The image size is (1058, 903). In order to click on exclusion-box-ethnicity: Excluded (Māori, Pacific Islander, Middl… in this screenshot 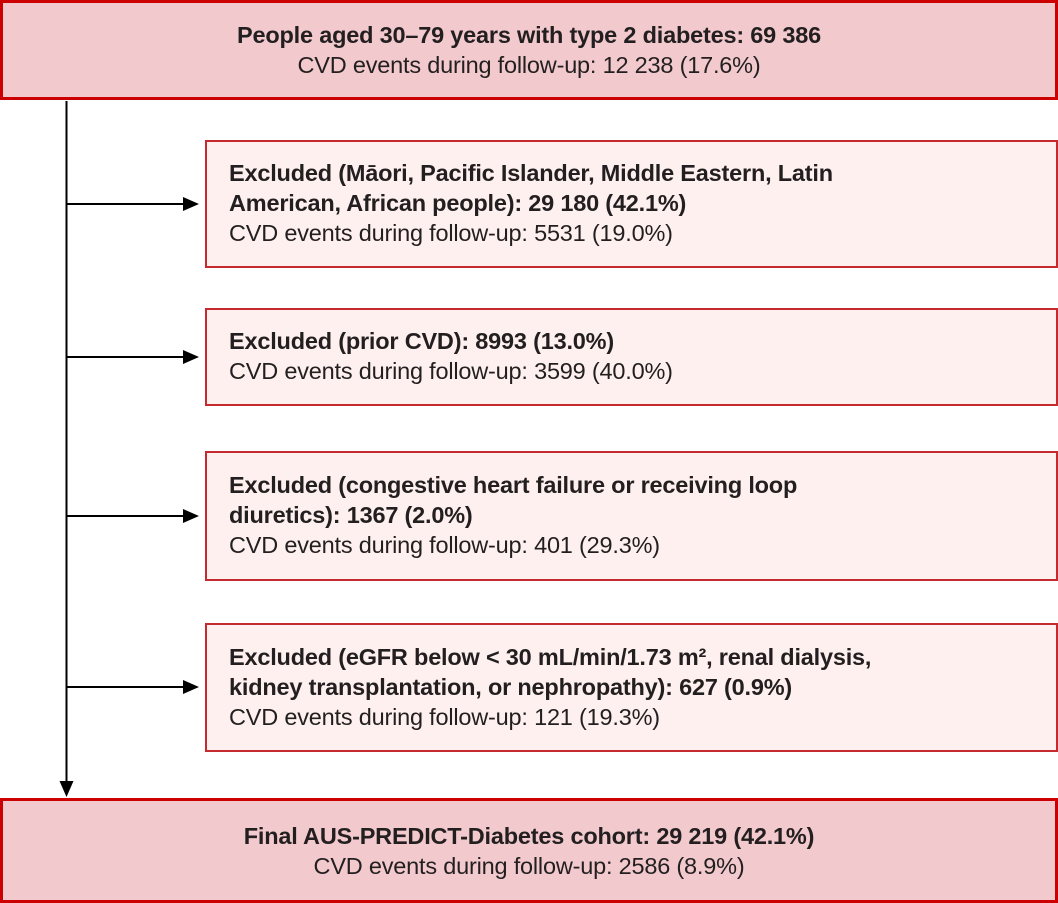, I will do `click(631, 204)`.